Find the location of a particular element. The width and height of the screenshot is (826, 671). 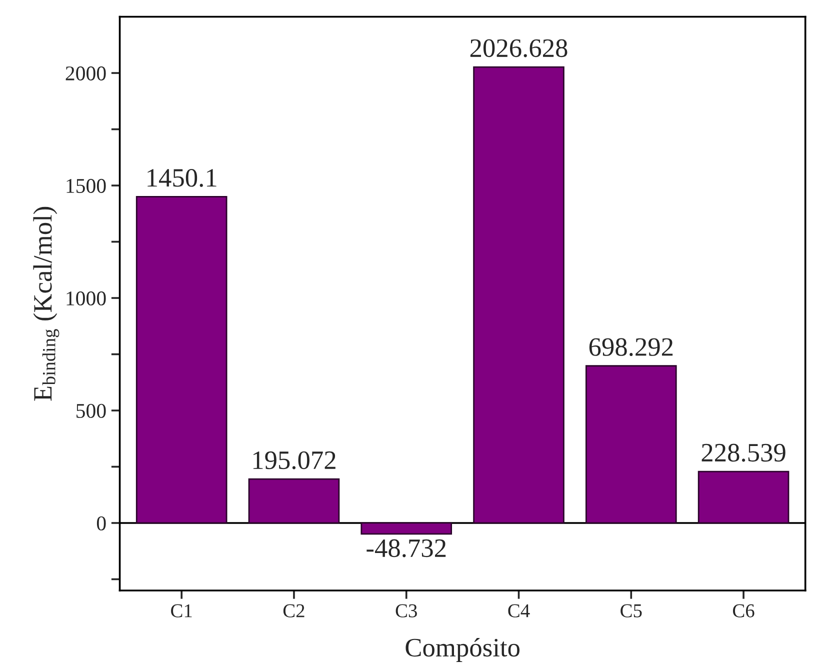

y-tick-label: 500 is located at coordinates (91, 411).